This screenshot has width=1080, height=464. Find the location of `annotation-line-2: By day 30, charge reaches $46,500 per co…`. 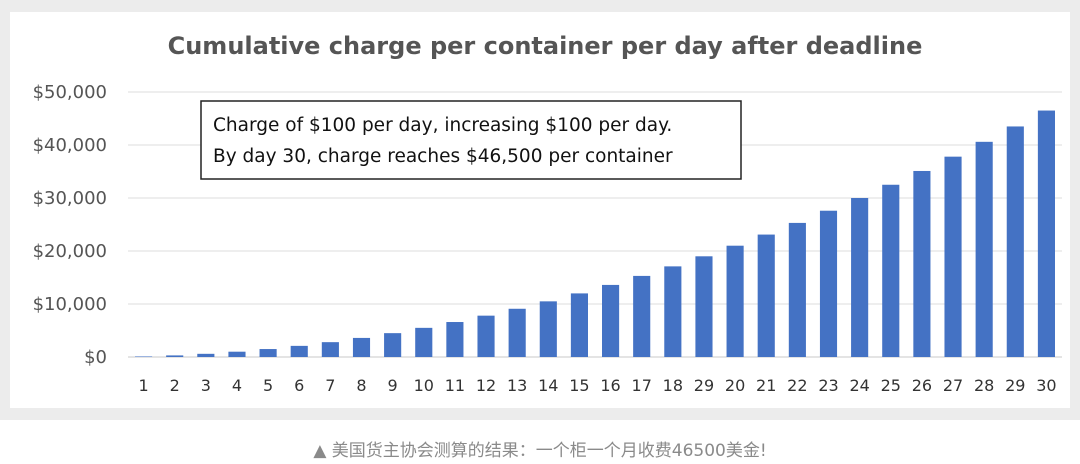

annotation-line-2: By day 30, charge reaches $46,500 per co… is located at coordinates (443, 156).